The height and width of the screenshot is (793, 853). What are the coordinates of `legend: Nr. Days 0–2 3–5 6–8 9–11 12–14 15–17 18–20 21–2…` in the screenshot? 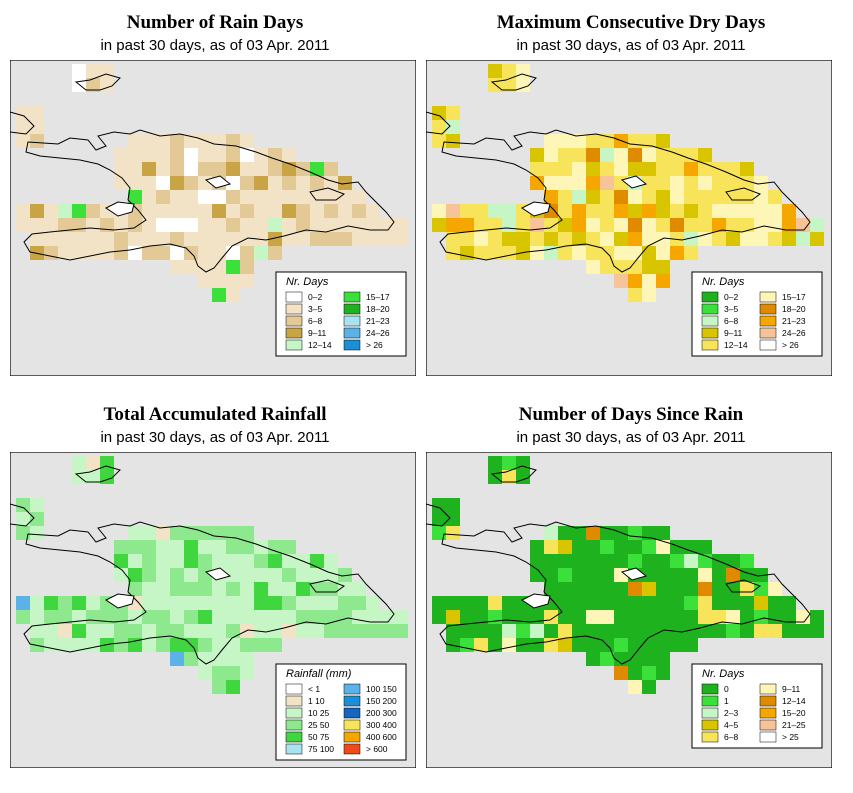 It's located at (757, 314).